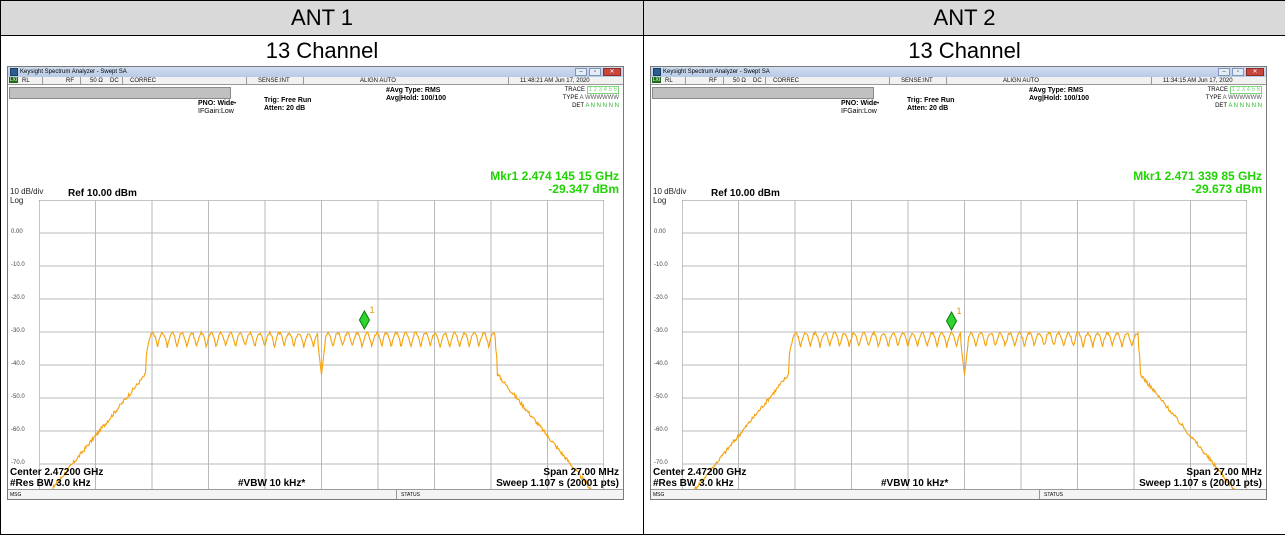 The width and height of the screenshot is (1285, 535). Describe the element at coordinates (713, 80) in the screenshot. I see `status-rf: RF` at that location.